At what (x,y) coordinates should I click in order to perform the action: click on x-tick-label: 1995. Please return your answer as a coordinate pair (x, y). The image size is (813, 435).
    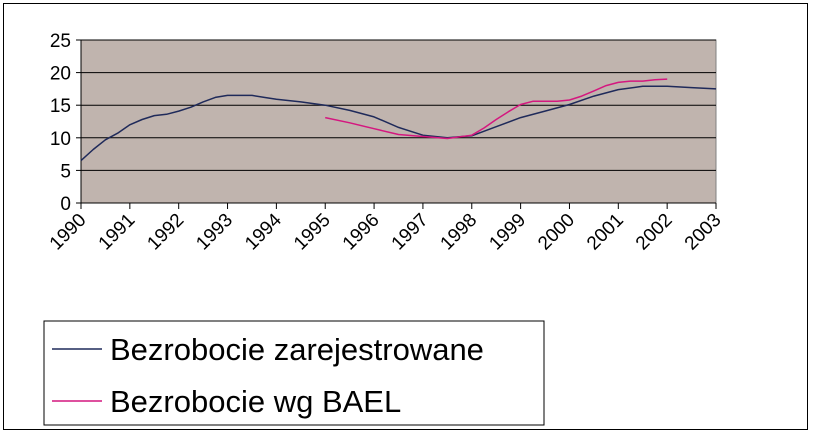
    Looking at the image, I should click on (312, 232).